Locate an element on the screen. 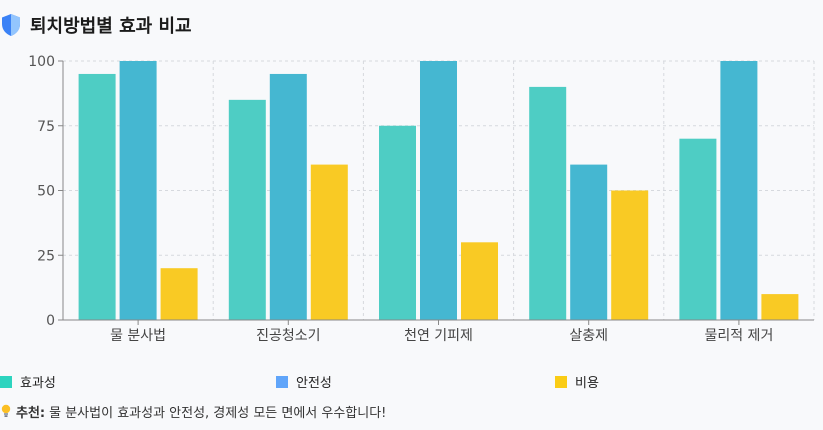  x-tick-label: 천연 기피제 is located at coordinates (438, 336).